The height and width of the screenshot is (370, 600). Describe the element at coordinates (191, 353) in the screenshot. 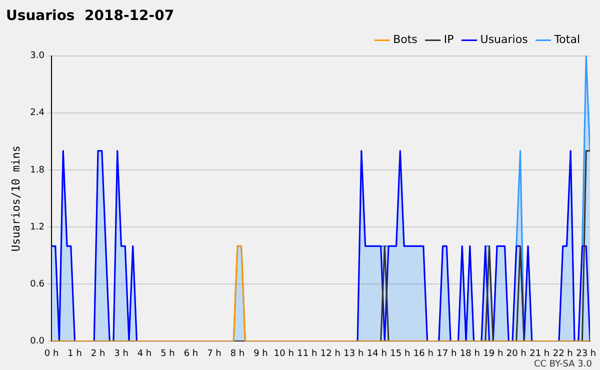

I see `x-tick-label: 6 h` at that location.